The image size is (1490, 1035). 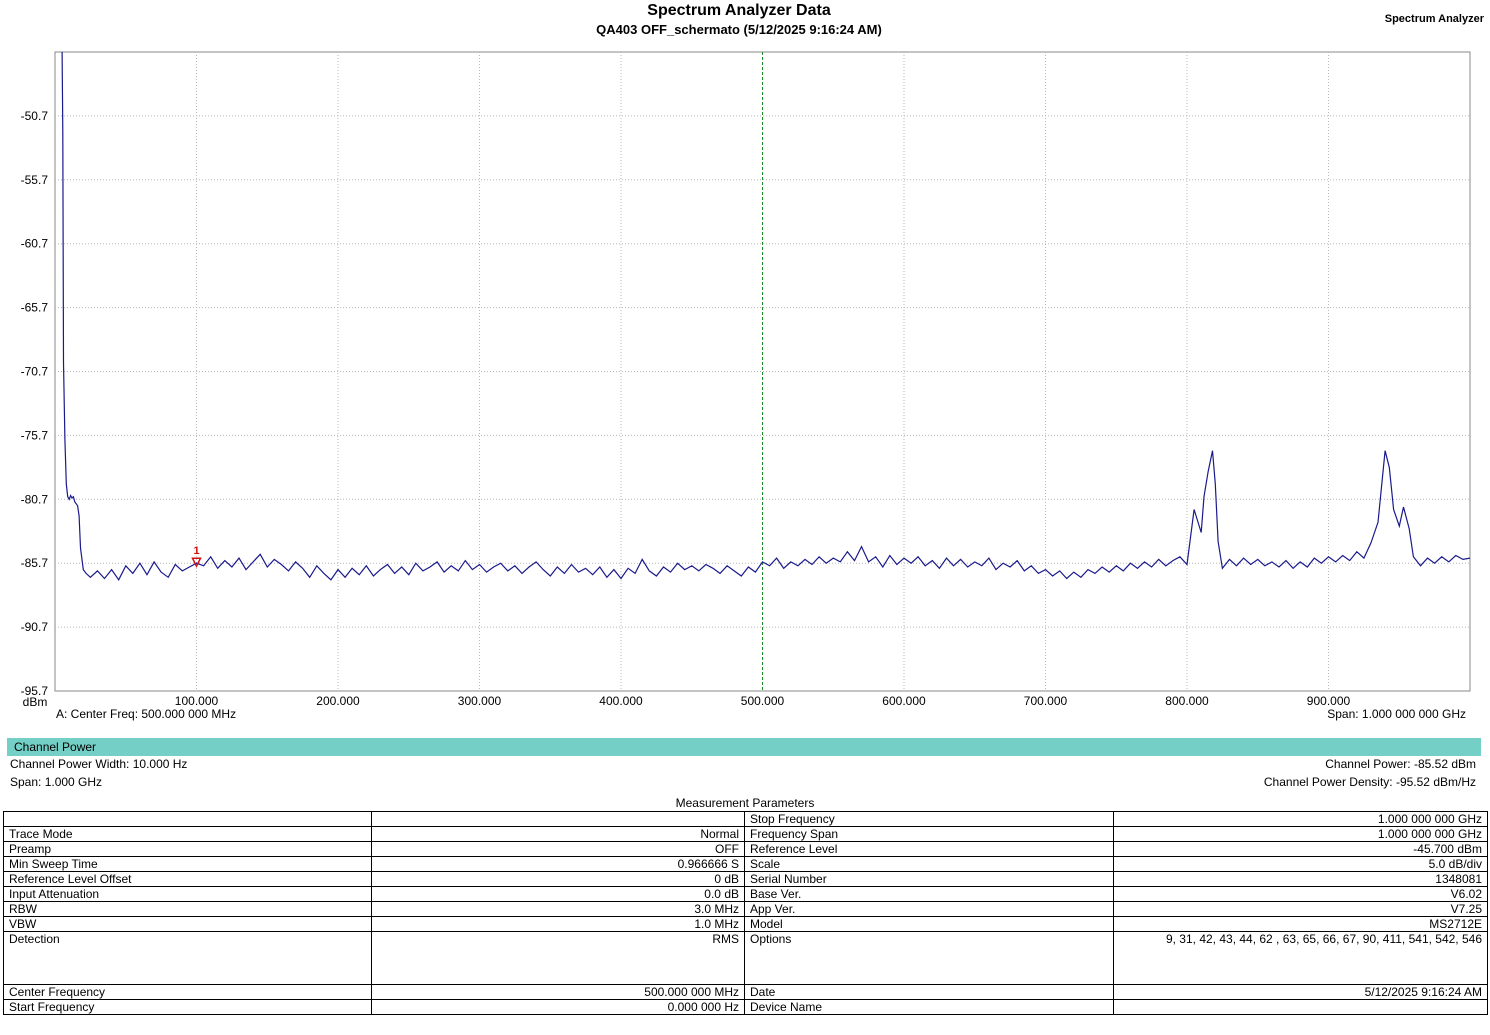 What do you see at coordinates (745, 803) in the screenshot?
I see `measurement-parameters-title: Measurement Parameters` at bounding box center [745, 803].